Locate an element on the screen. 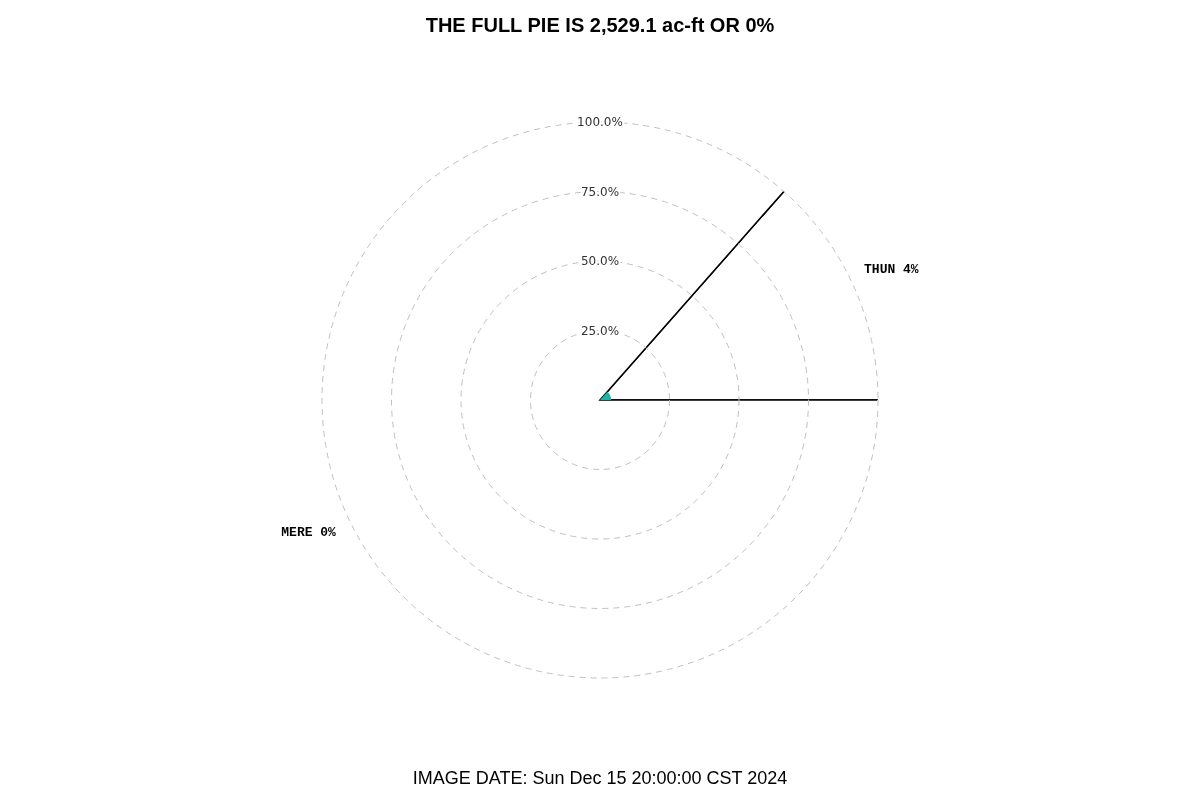 Image resolution: width=1200 pixels, height=800 pixels. chart-title: THE FULL PIE IS 2,529.1 ac-ft OR 0% is located at coordinates (600, 25).